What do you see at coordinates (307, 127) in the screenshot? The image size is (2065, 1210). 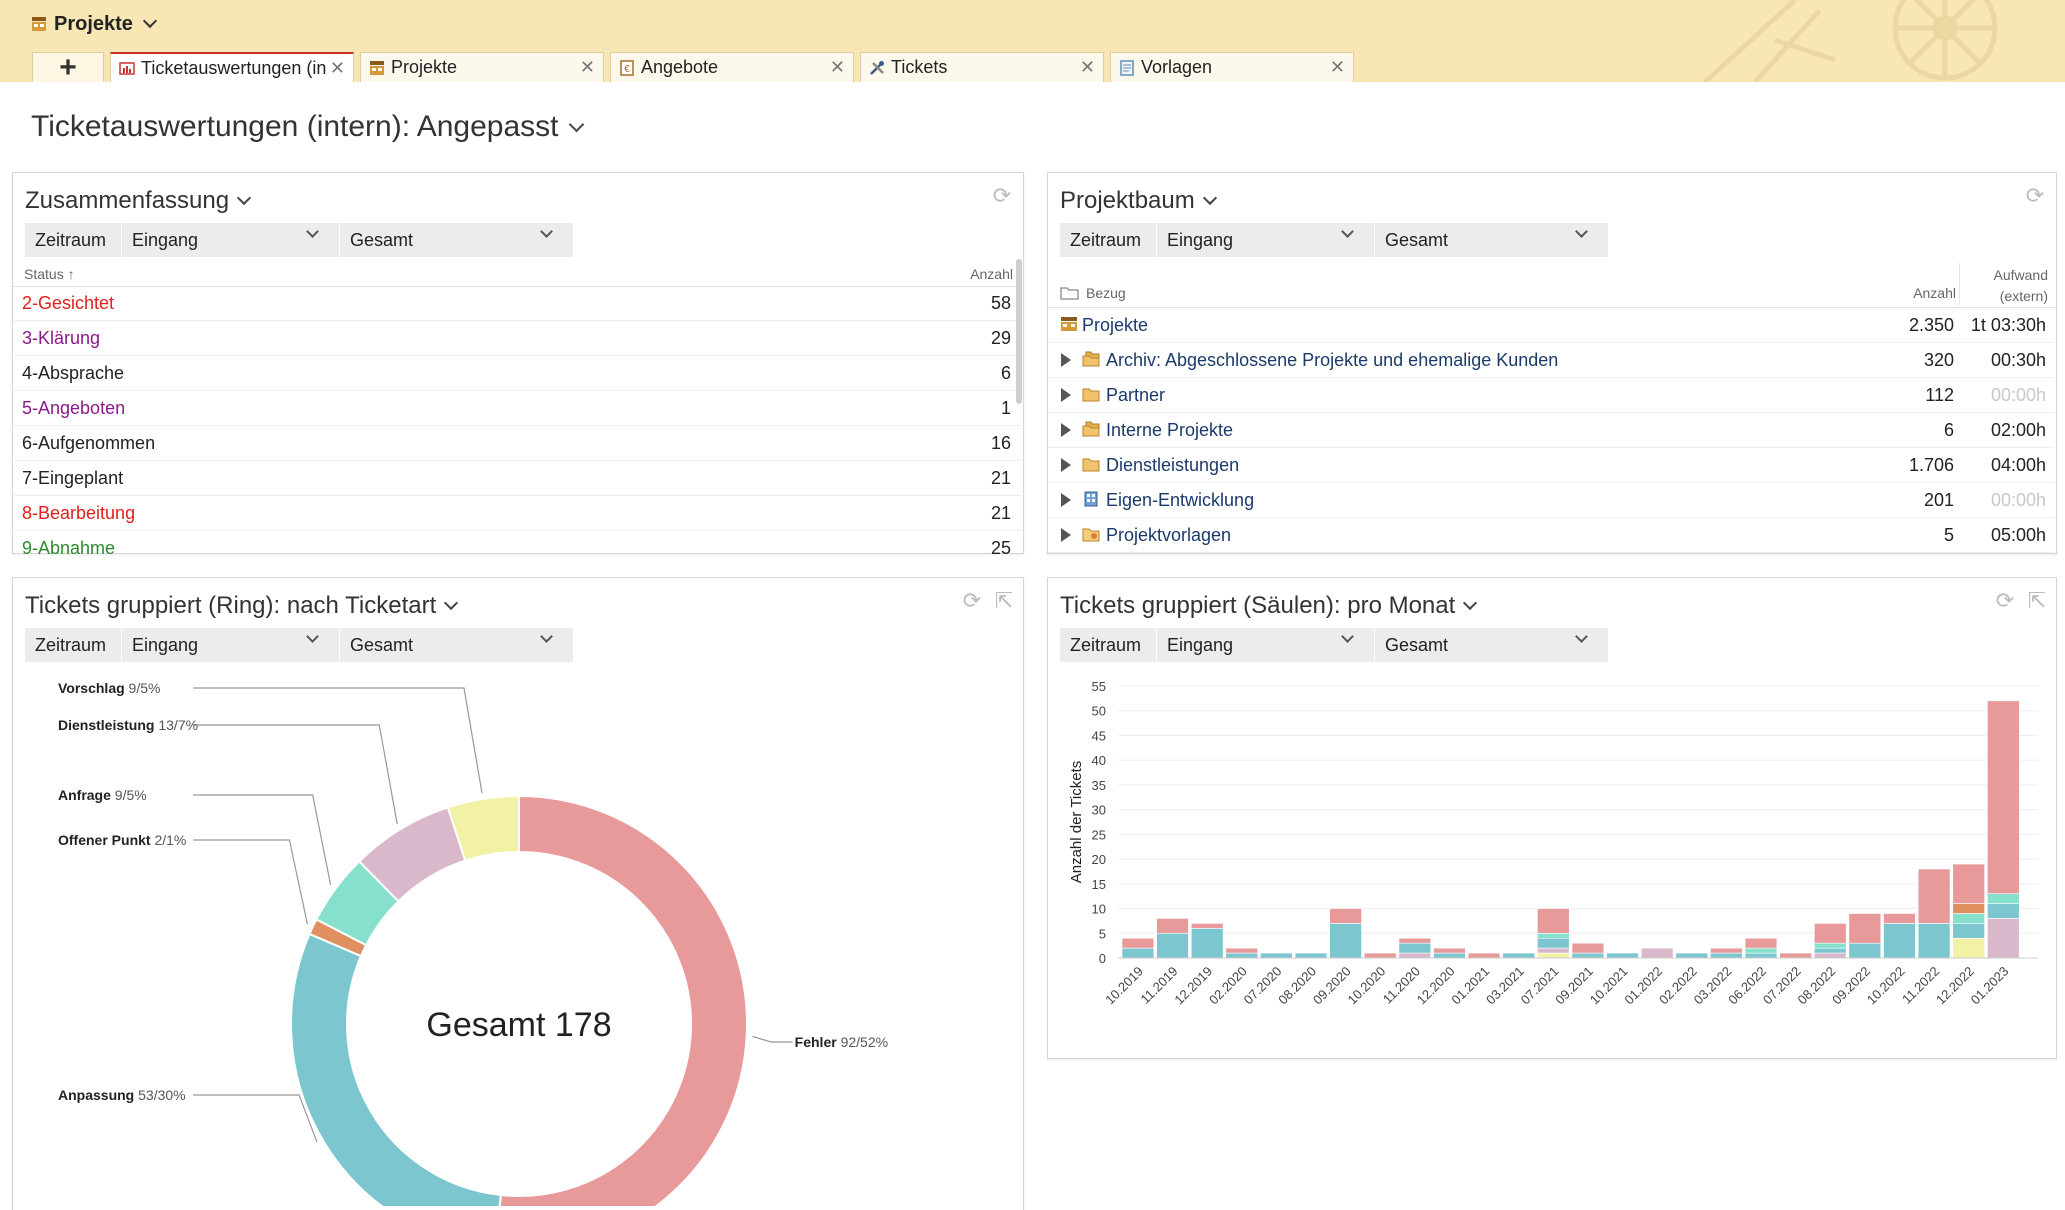 I see `page-title-menu: Ticketauswertungen (intern): Angepasst` at bounding box center [307, 127].